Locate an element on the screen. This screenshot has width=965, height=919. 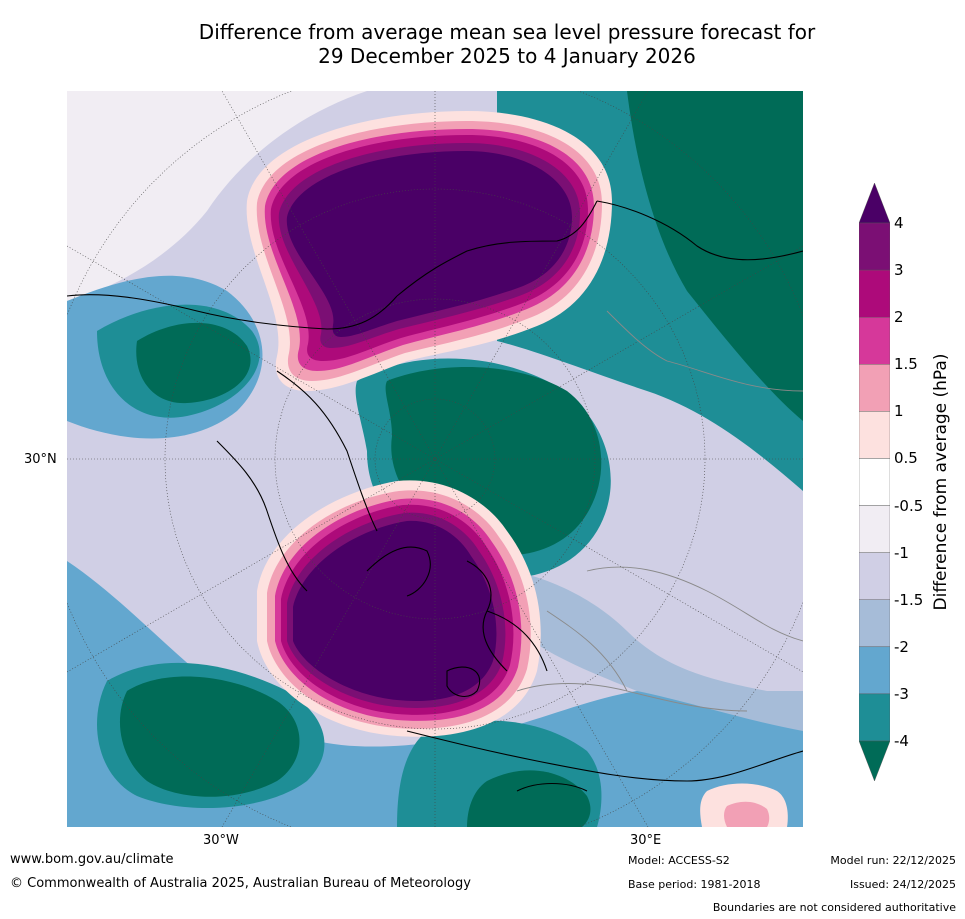
atlantic-high-core is located at coordinates (395, 610).